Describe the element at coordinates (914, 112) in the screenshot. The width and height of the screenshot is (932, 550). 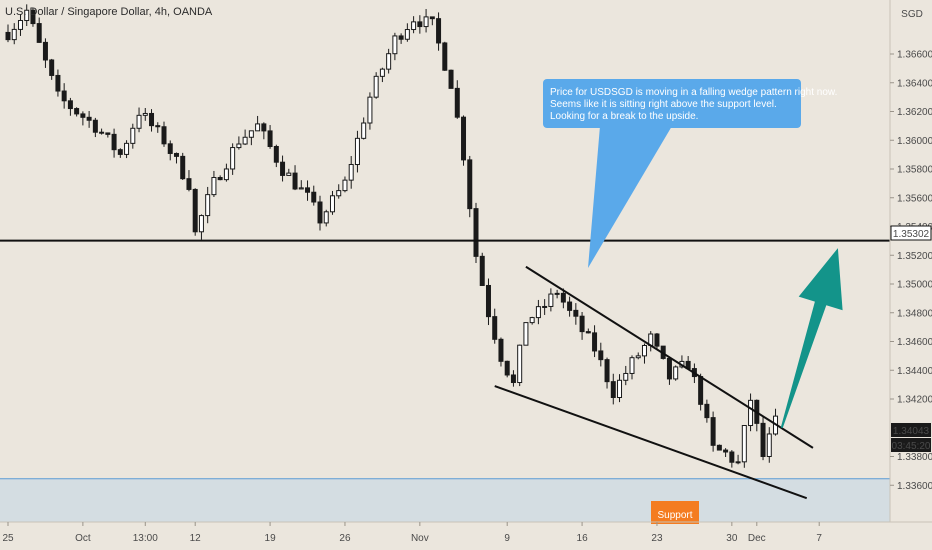
I see `y-tick-label: 1.36200` at that location.